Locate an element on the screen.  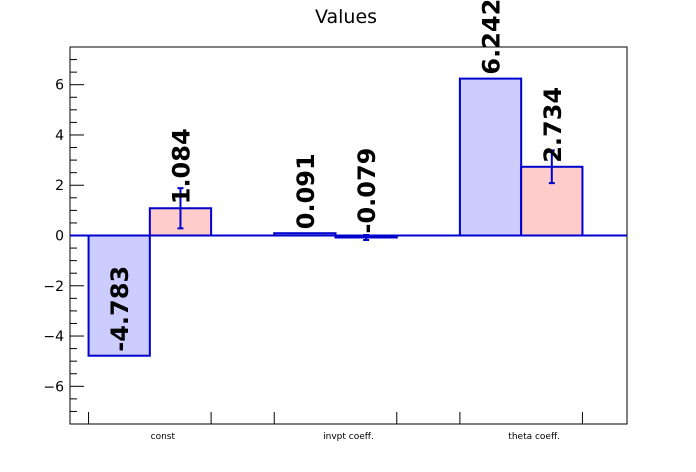
y-axis: −6 −4 −2 0 2 4 6 is located at coordinates (63, 235).